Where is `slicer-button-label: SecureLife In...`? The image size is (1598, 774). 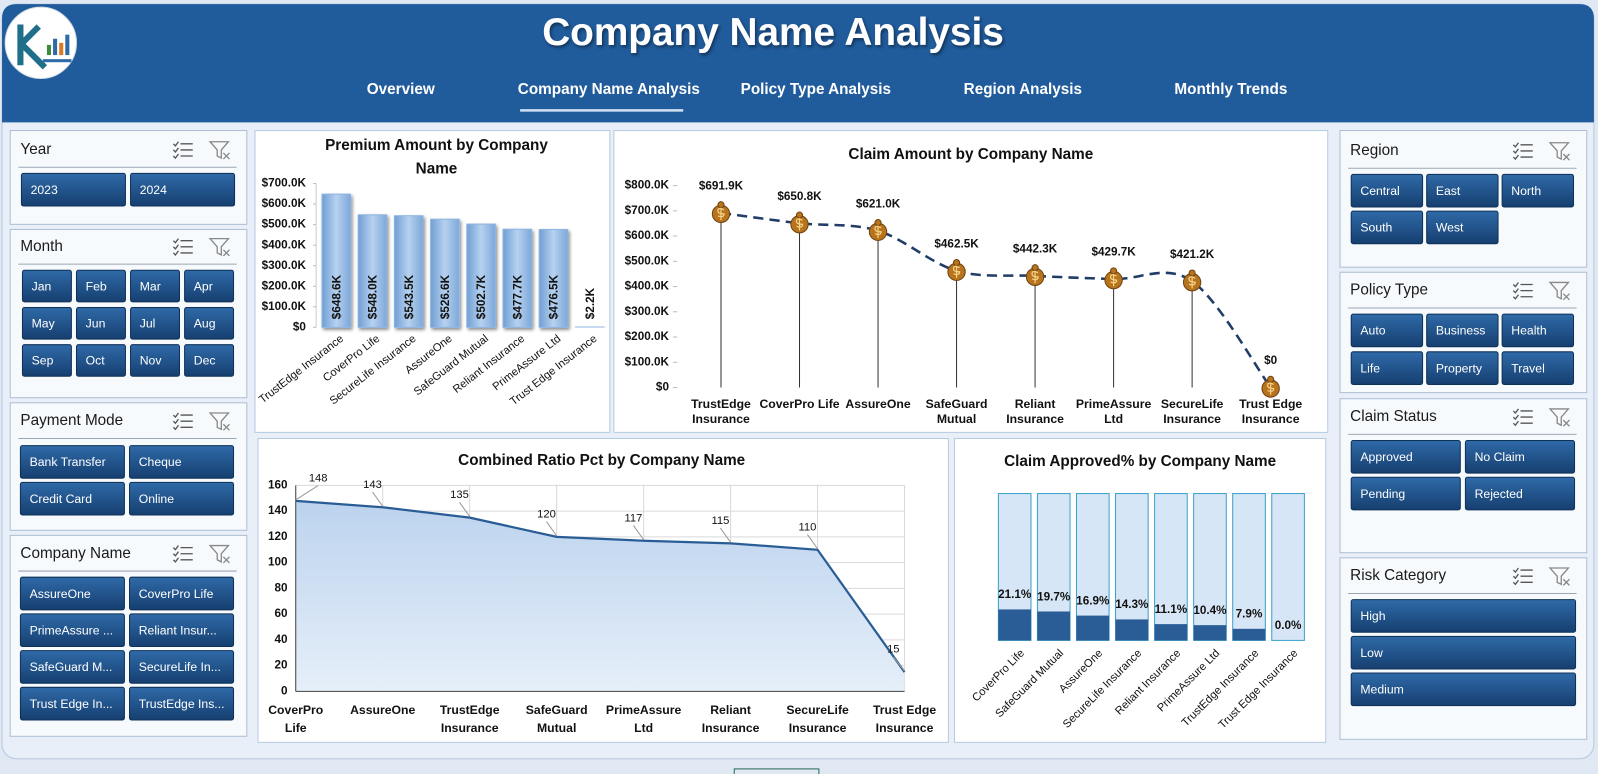 slicer-button-label: SecureLife In... is located at coordinates (180, 667).